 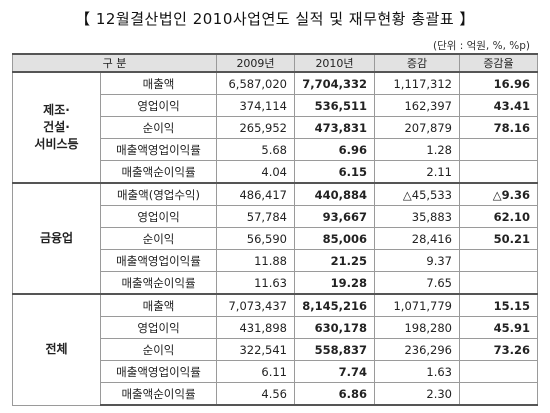 What do you see at coordinates (334, 327) in the screenshot?
I see `value-2010-cell: 630,178` at bounding box center [334, 327].